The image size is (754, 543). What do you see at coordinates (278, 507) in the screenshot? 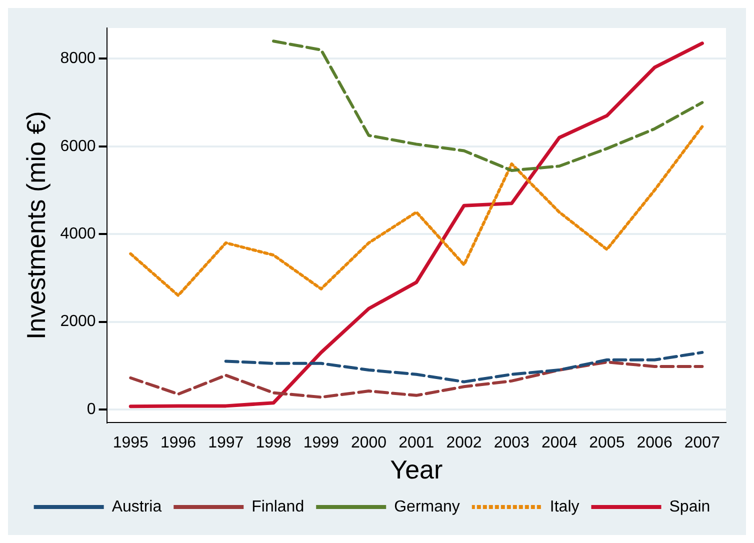
I see `legend-label: Finland` at bounding box center [278, 507].